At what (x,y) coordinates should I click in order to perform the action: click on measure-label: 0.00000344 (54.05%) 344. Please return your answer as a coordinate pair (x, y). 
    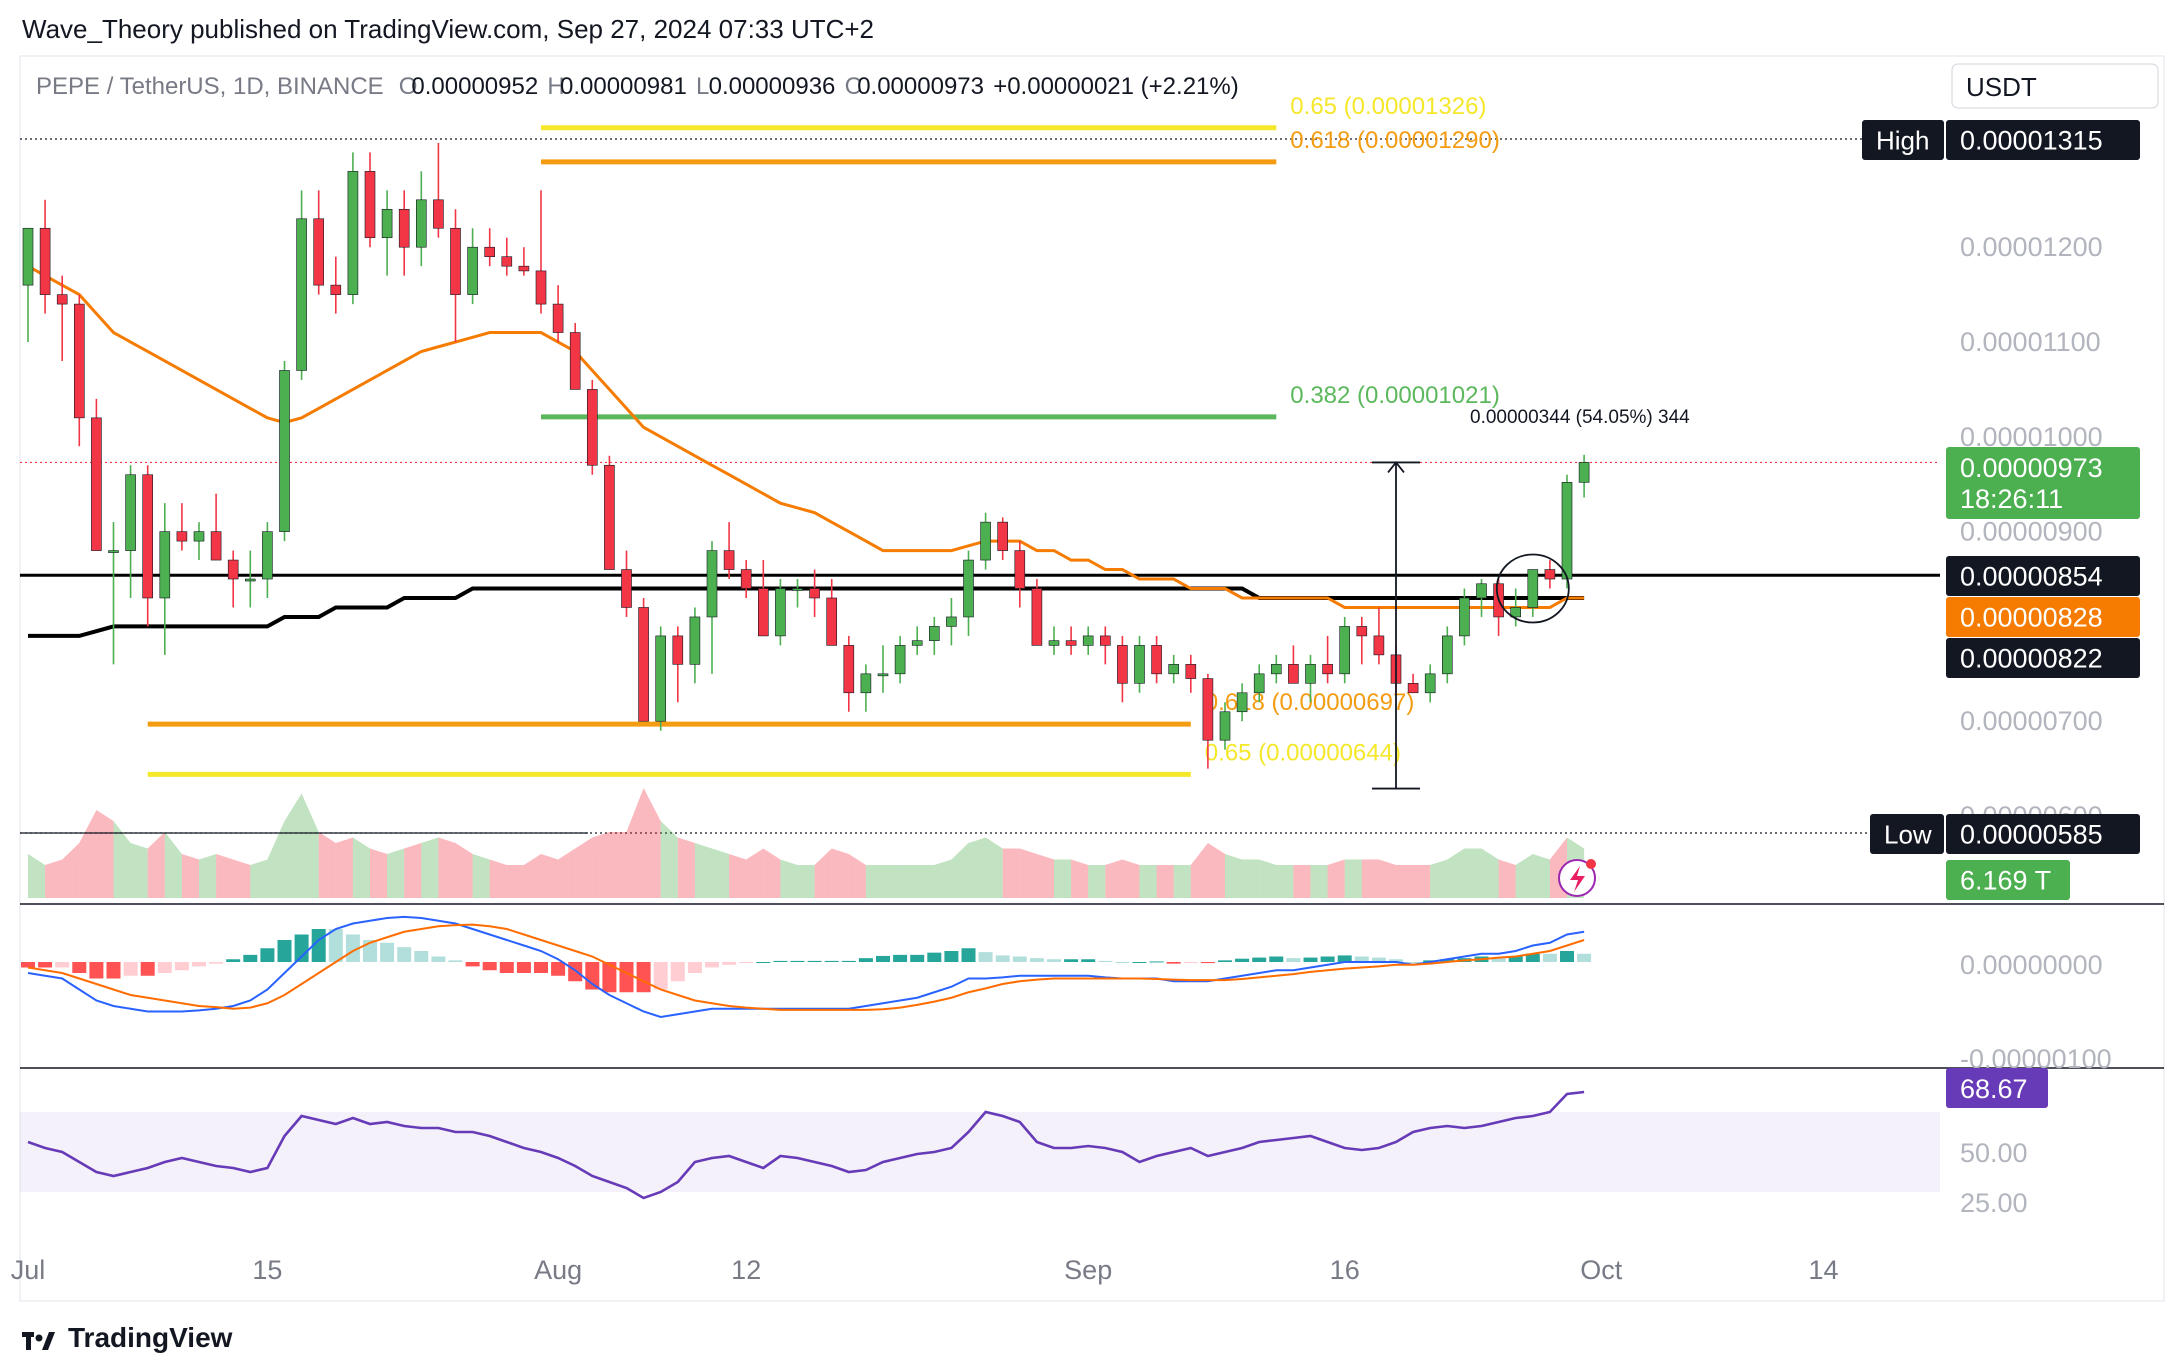
    Looking at the image, I should click on (1580, 417).